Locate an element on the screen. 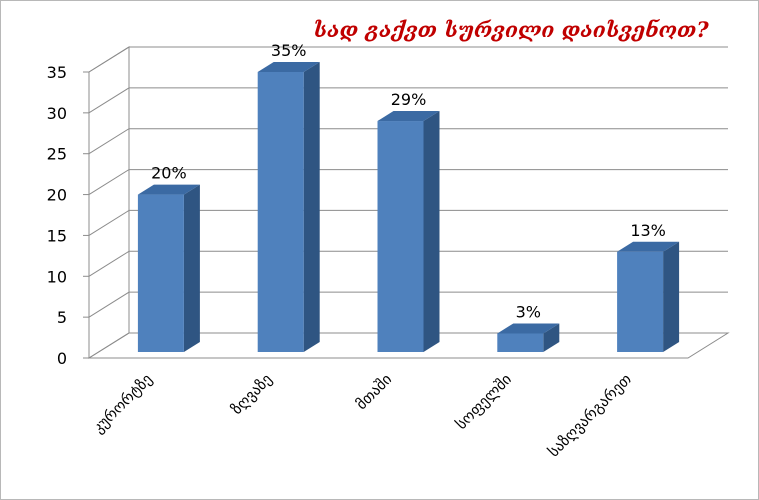  x-tick-label: სოფელში is located at coordinates (483, 401).